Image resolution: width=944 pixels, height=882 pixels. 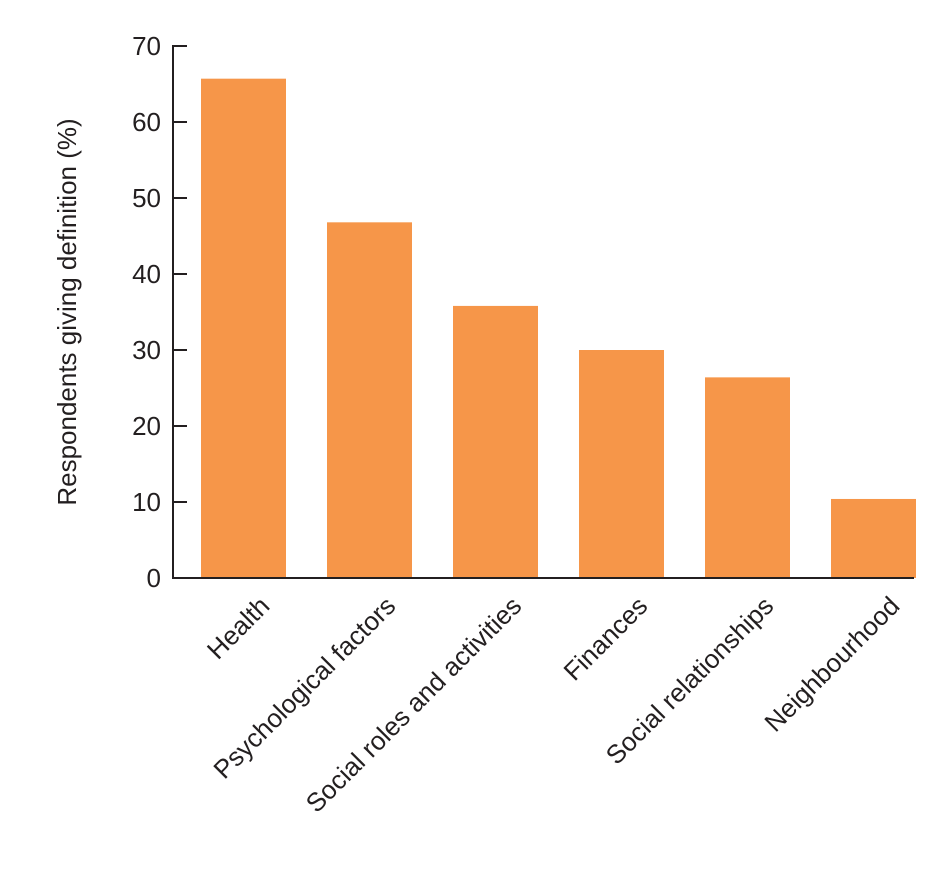 What do you see at coordinates (146, 426) in the screenshot?
I see `y-tick-label: 20` at bounding box center [146, 426].